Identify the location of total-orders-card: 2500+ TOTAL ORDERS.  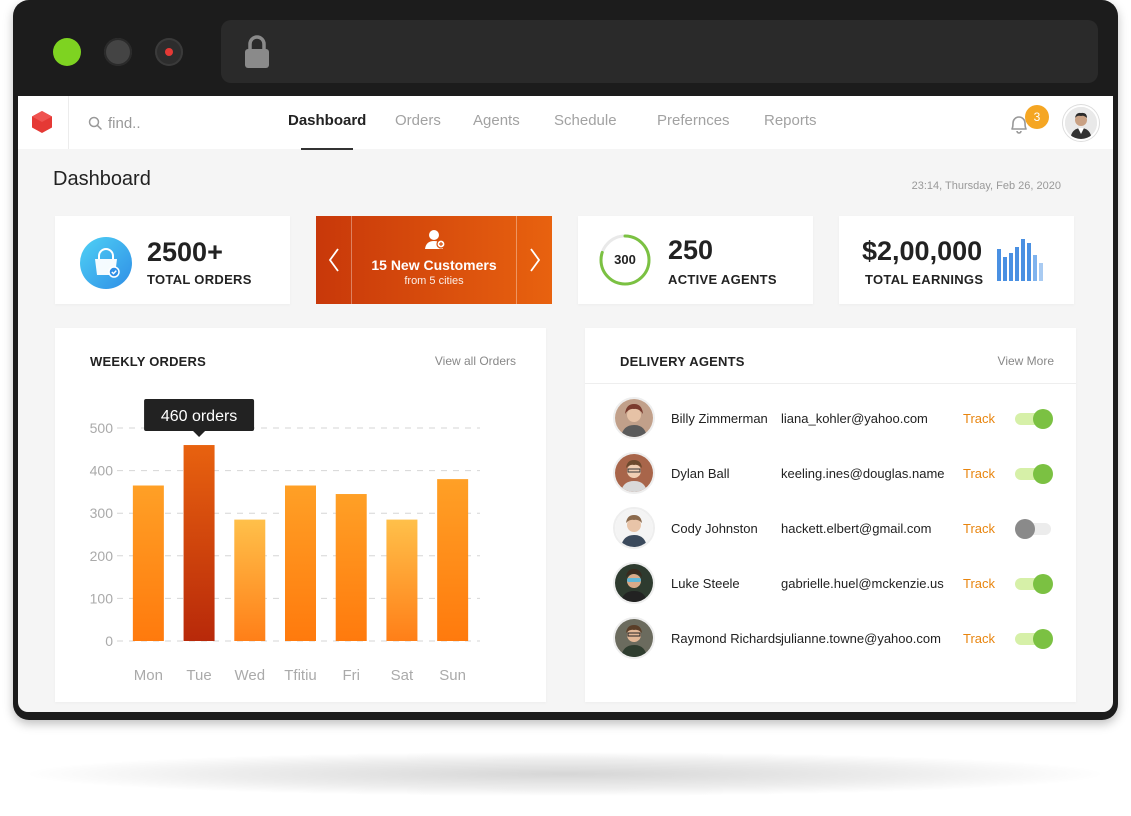
(172, 260).